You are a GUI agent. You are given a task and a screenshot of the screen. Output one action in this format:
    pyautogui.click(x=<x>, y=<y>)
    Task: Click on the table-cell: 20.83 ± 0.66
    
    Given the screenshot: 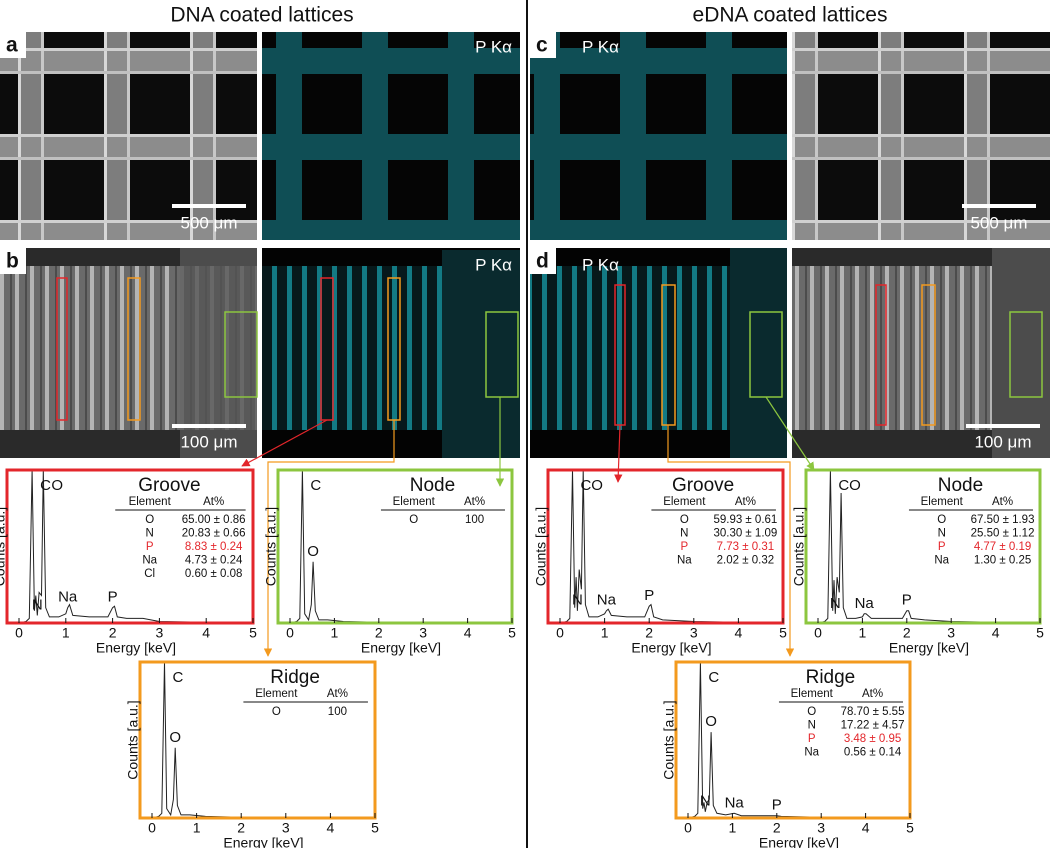 What is the action you would take?
    pyautogui.click(x=214, y=534)
    